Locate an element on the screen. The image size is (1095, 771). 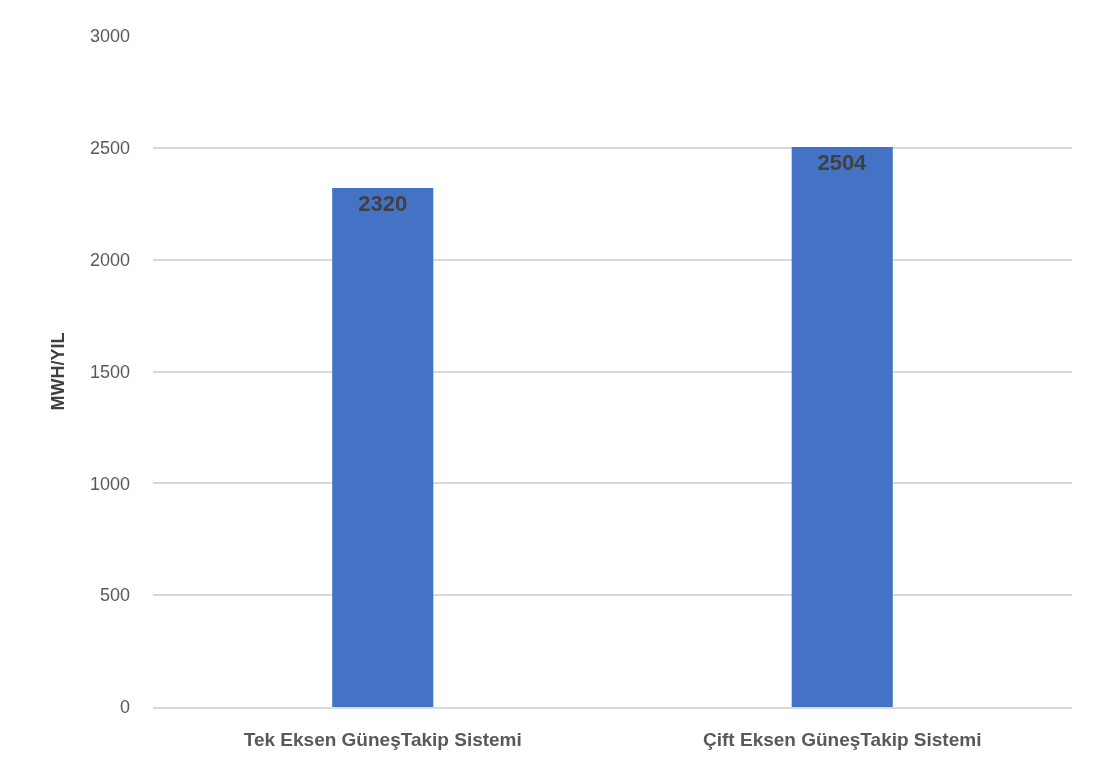
y-tick-label: 2000 is located at coordinates (109, 259).